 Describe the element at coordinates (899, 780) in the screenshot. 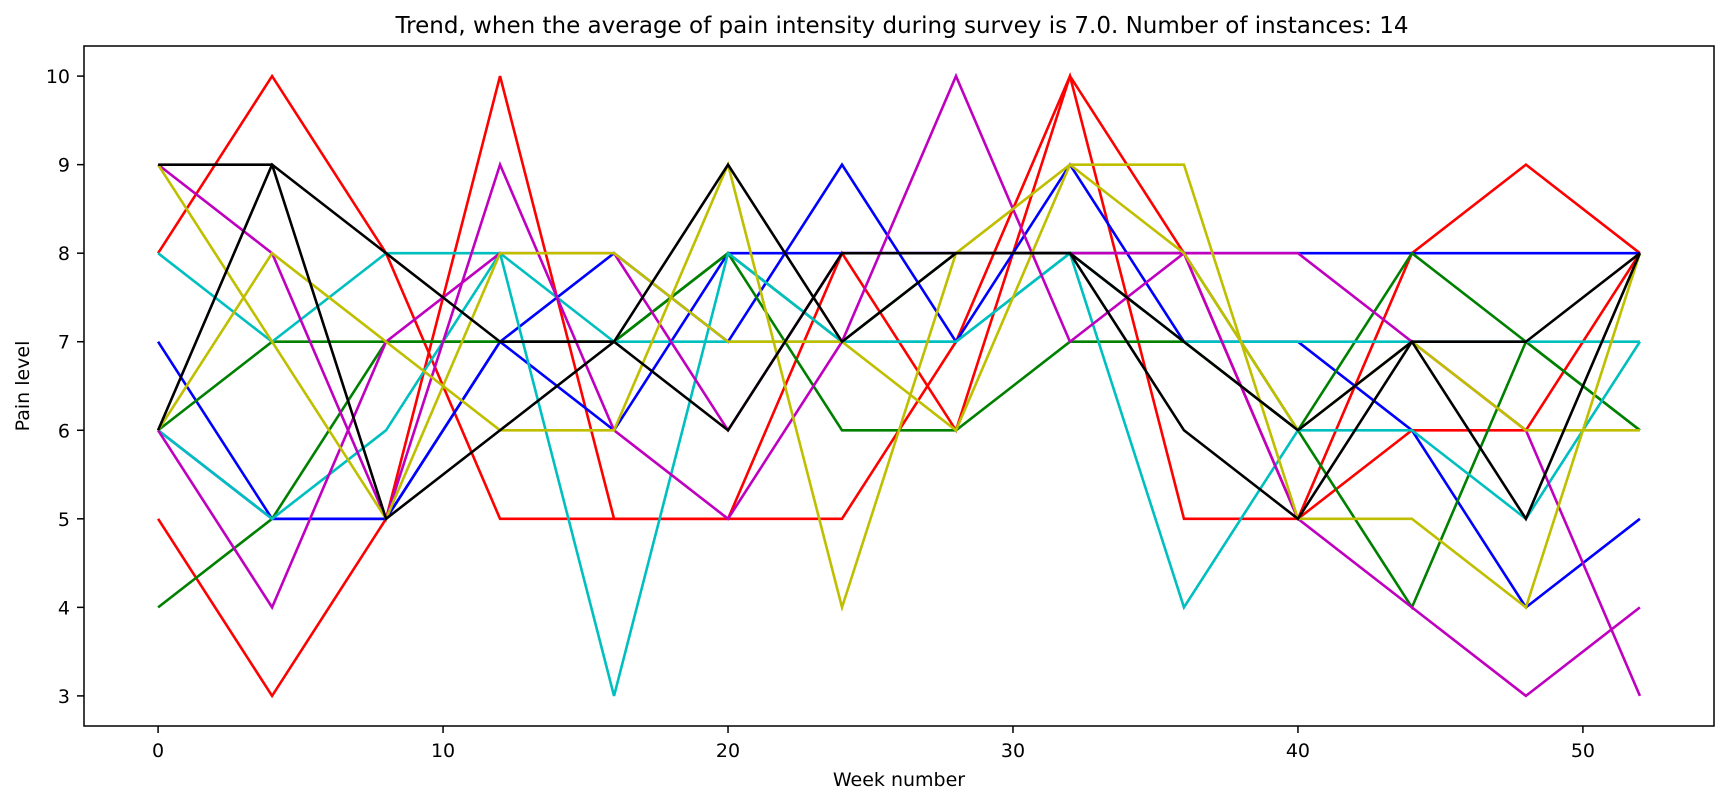

I see `x-axis-title: Week number` at that location.